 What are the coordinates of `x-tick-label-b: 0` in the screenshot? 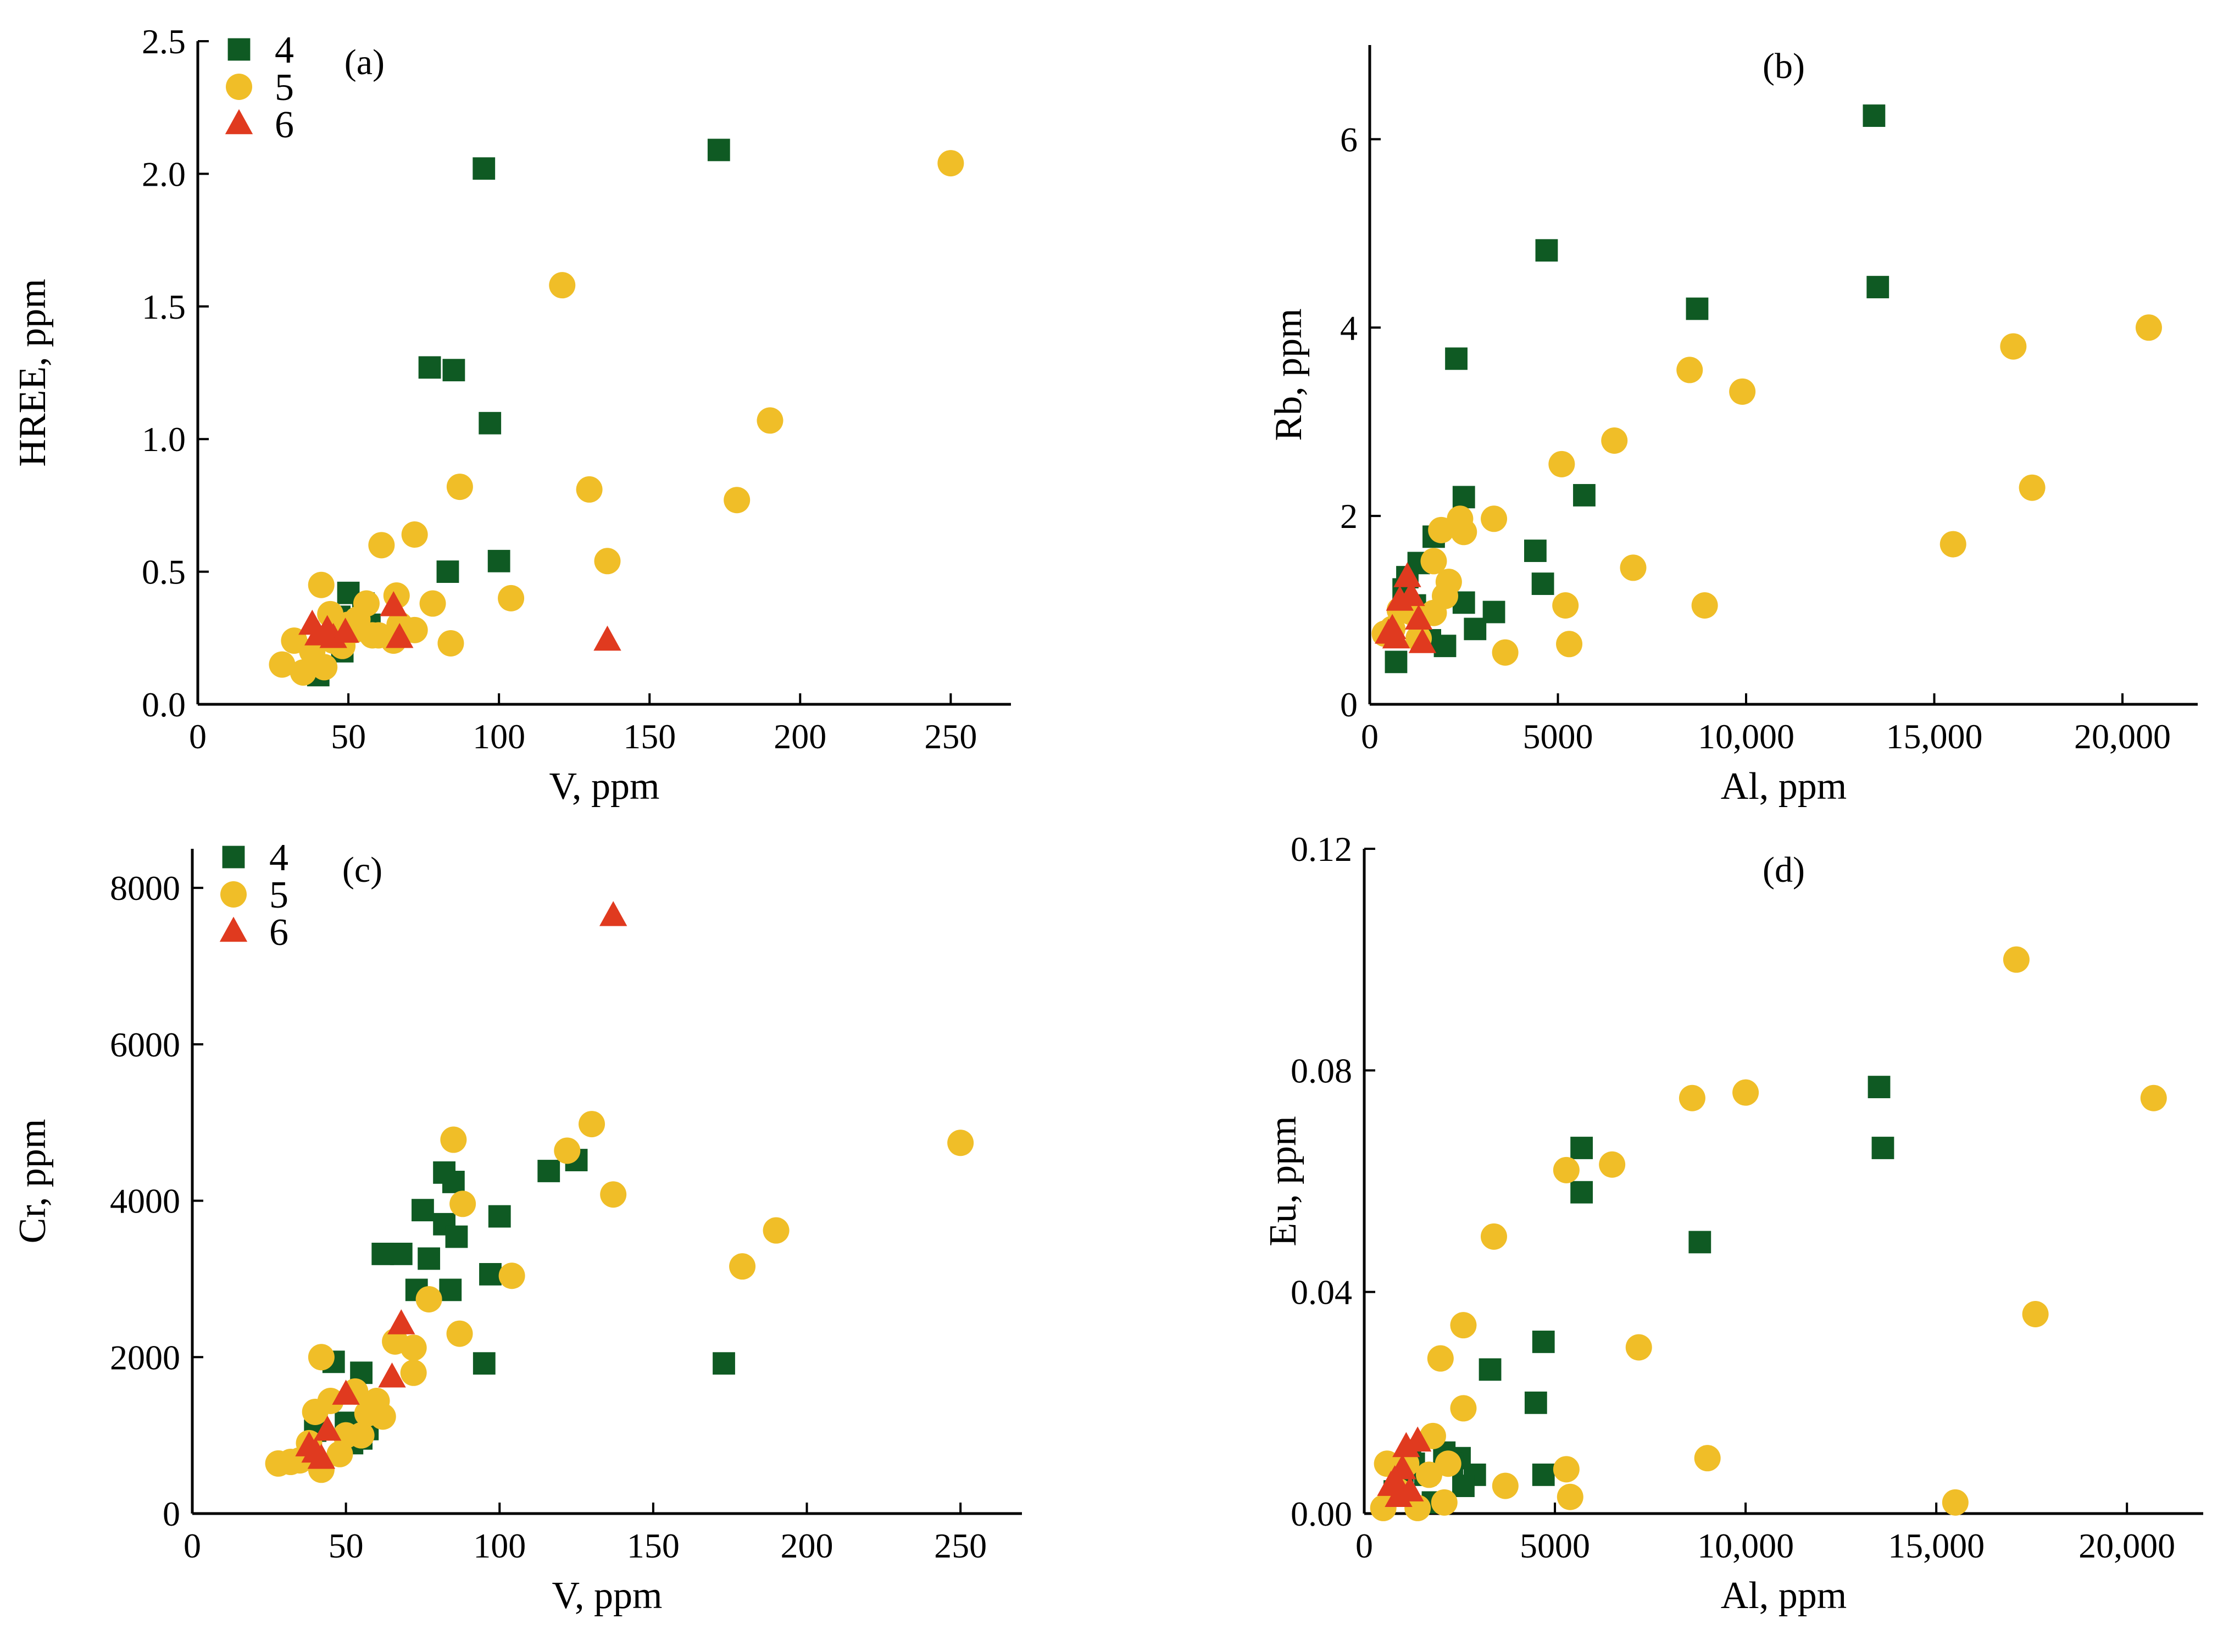 It's located at (1370, 737).